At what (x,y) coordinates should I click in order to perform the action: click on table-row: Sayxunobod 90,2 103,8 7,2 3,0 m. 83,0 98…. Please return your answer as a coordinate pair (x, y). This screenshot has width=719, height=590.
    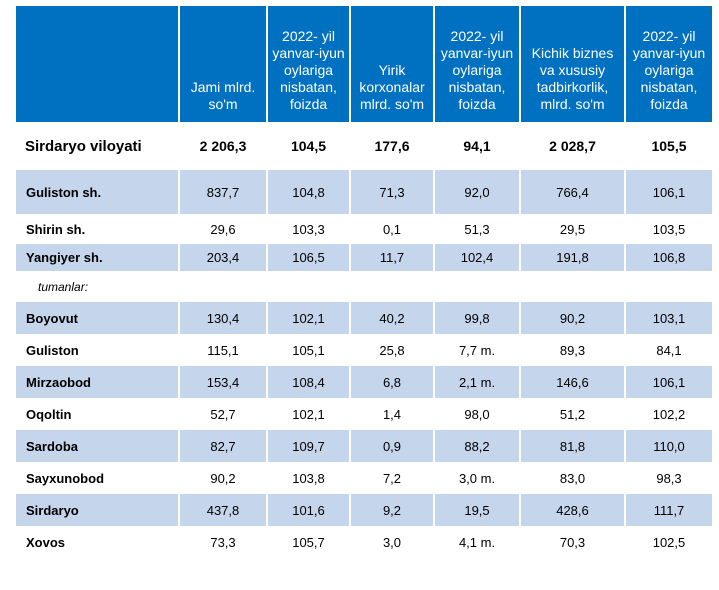
    Looking at the image, I should click on (364, 478).